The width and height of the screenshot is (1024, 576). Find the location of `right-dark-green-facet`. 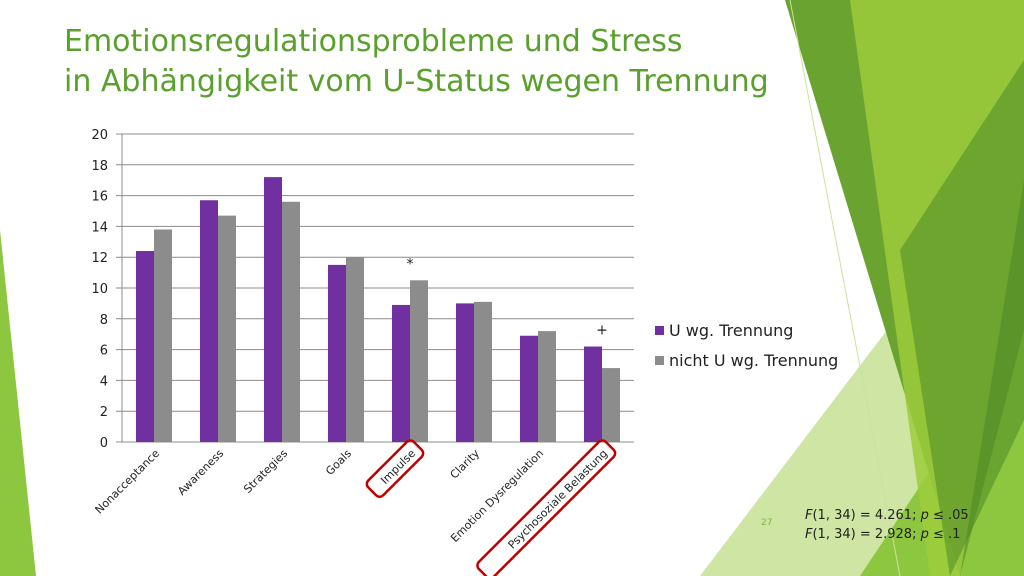

right-dark-green-facet is located at coordinates (962, 318).